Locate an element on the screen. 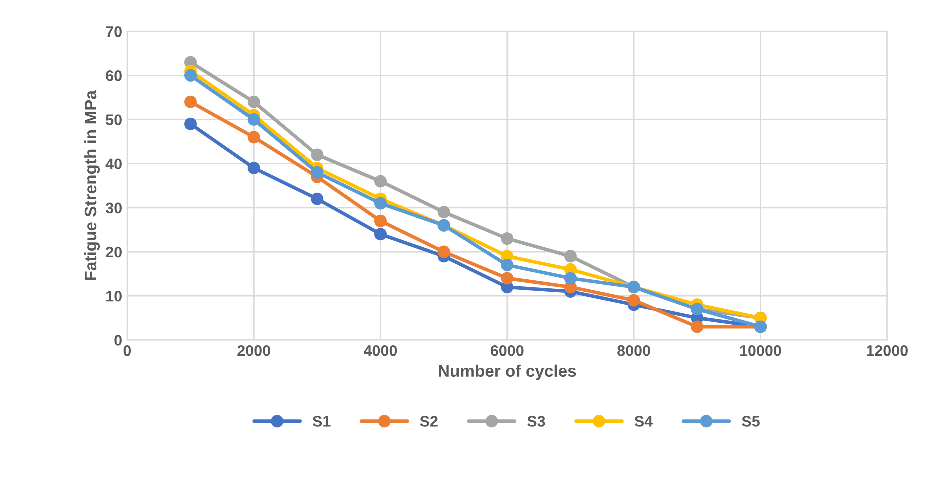  x-tick-label: 12000 is located at coordinates (887, 350).